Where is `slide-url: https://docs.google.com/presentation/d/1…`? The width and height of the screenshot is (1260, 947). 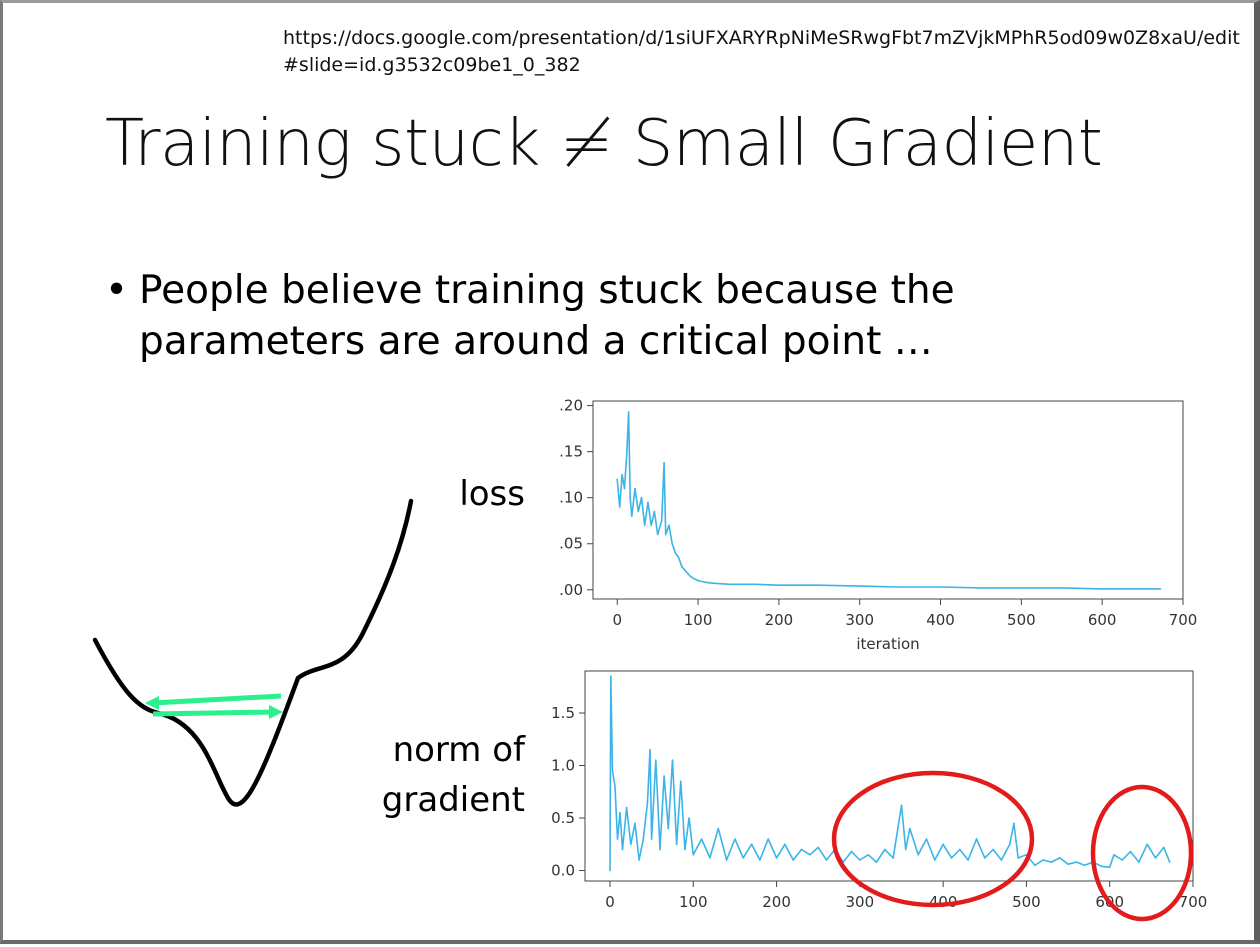
slide-url: https://docs.google.com/presentation/d/1… is located at coordinates (761, 51).